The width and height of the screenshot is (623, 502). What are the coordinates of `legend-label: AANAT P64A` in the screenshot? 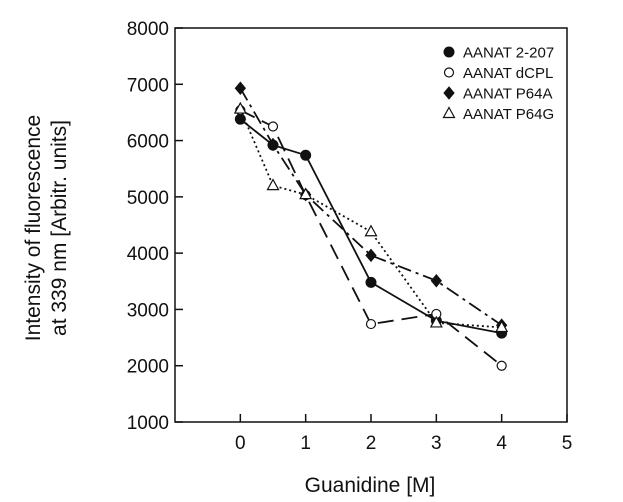 It's located at (508, 94).